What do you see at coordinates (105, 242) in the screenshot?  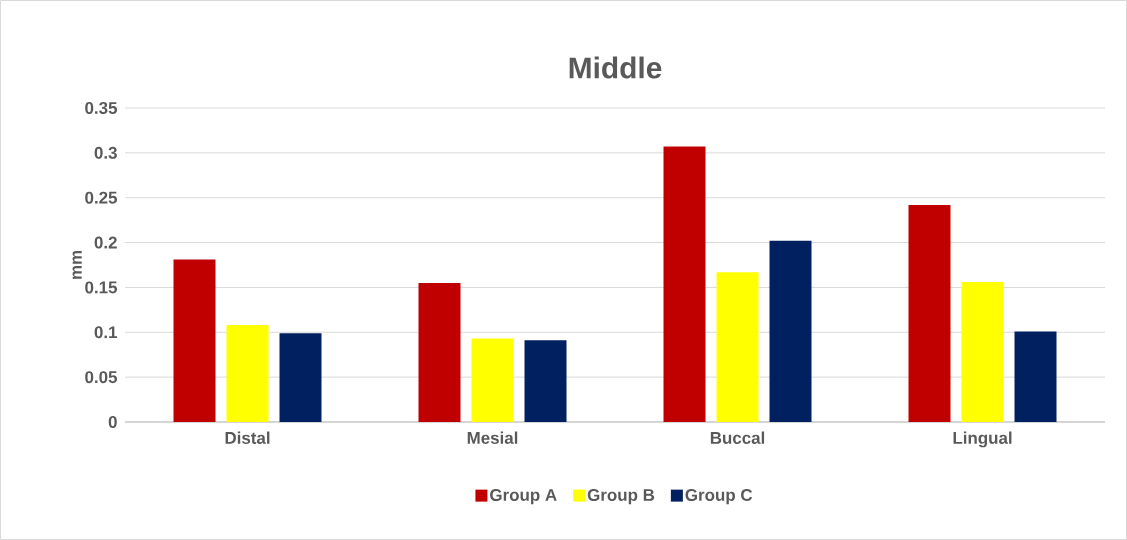 I see `y-tick-label: 0.2` at bounding box center [105, 242].